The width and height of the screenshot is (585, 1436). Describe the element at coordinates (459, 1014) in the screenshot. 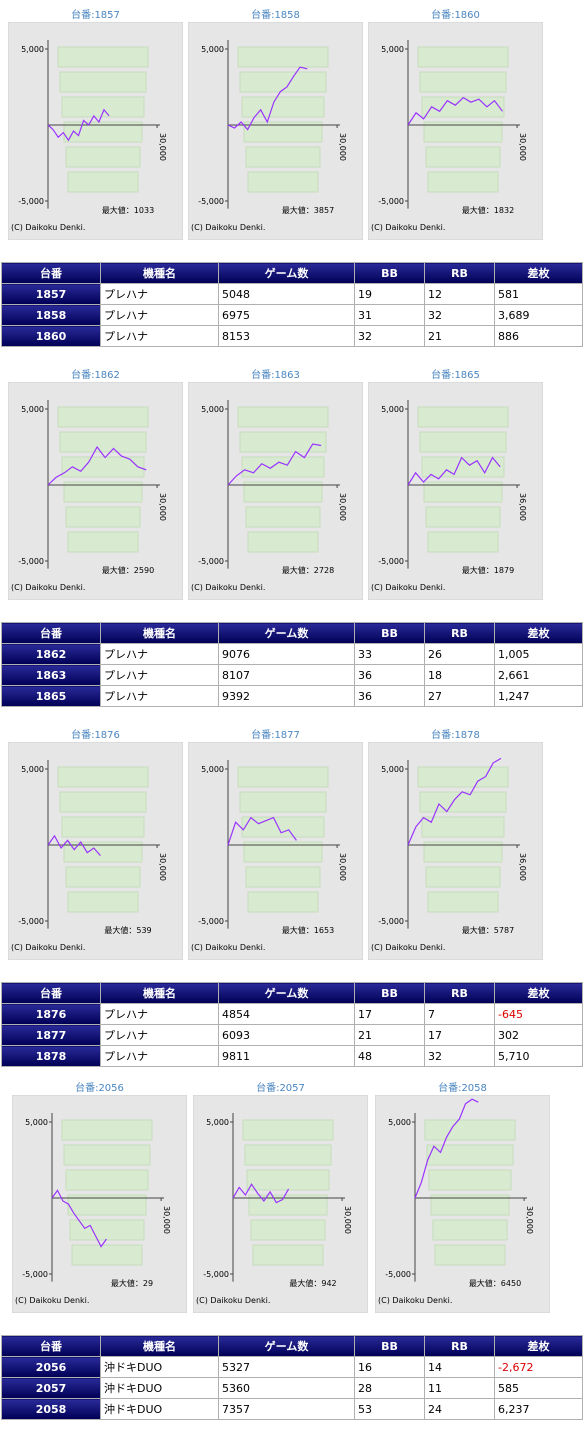

I see `table-cell: 7` at that location.